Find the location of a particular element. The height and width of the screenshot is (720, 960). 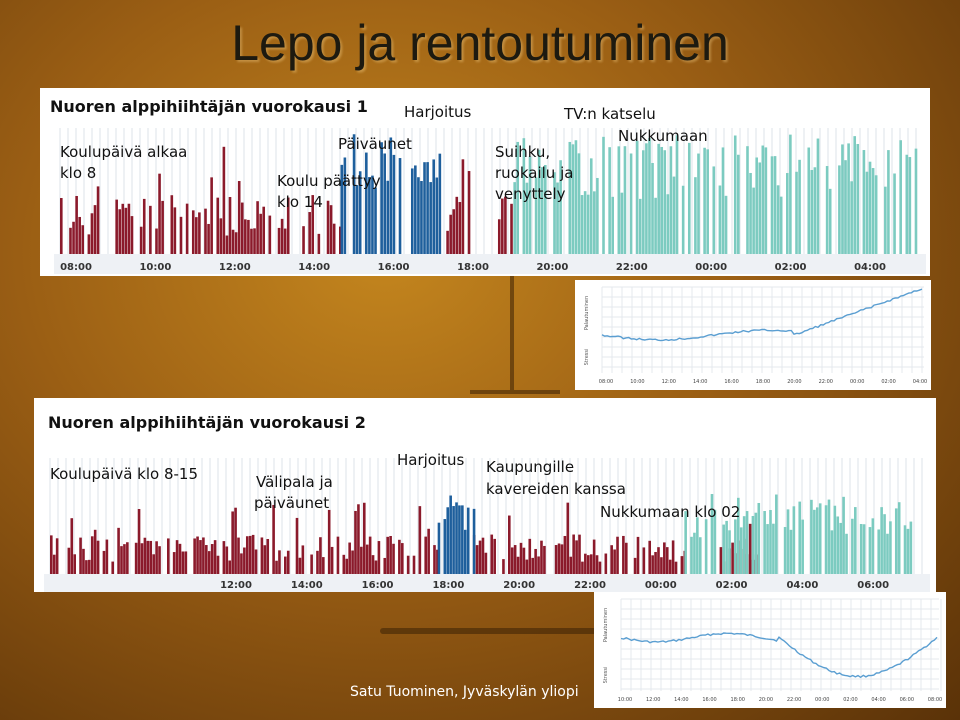

x-tick-label: 06:00 is located at coordinates (873, 585).